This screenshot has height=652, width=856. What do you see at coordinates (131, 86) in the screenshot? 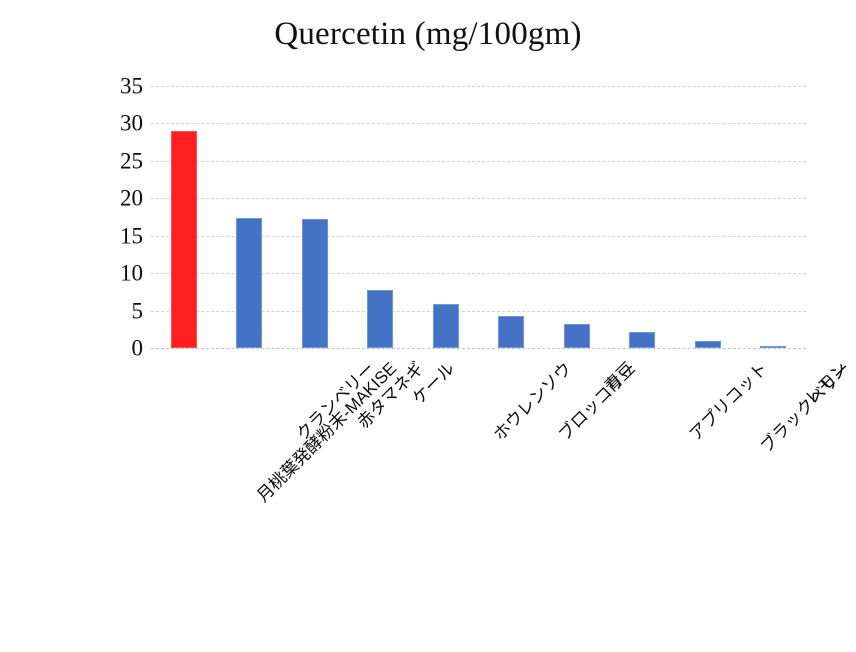
I see `y-axis-tick-35: 35` at bounding box center [131, 86].